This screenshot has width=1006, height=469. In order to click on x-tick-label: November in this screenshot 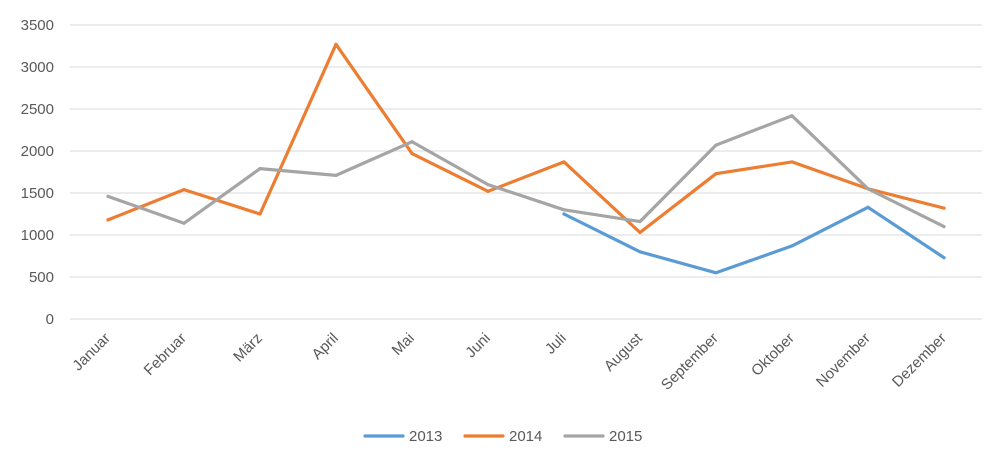, I will do `click(843, 360)`.